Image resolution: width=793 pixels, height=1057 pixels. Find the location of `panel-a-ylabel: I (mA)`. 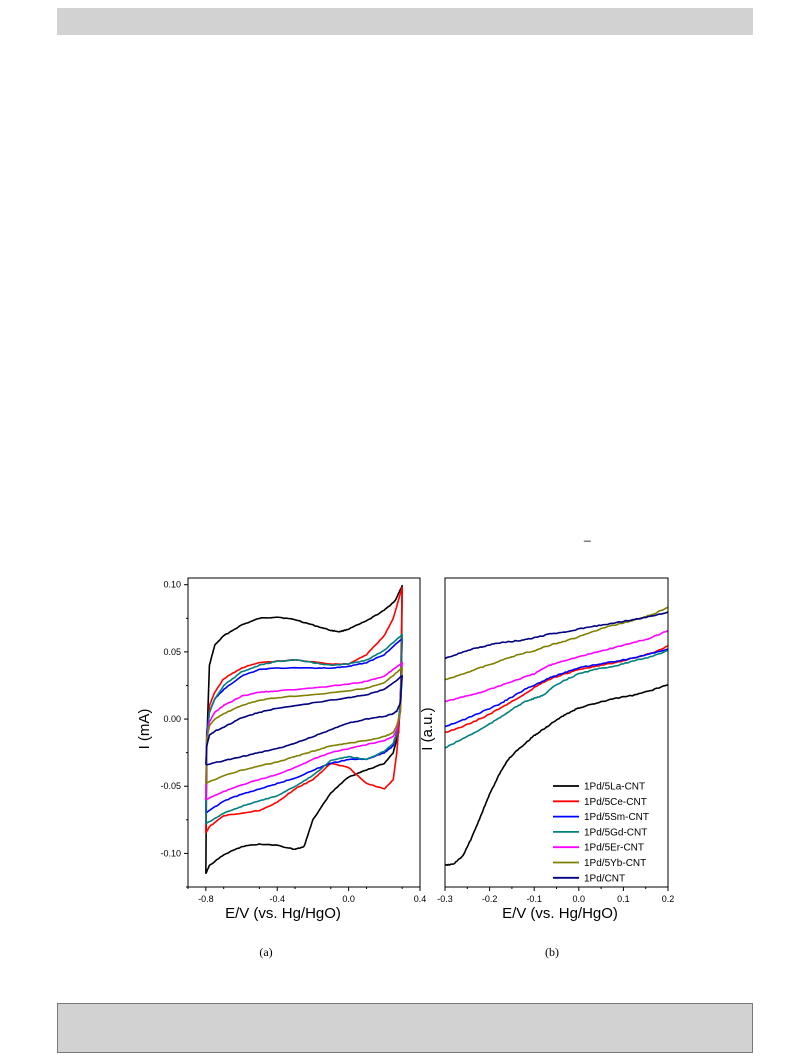

panel-a-ylabel: I (mA) is located at coordinates (144, 729).